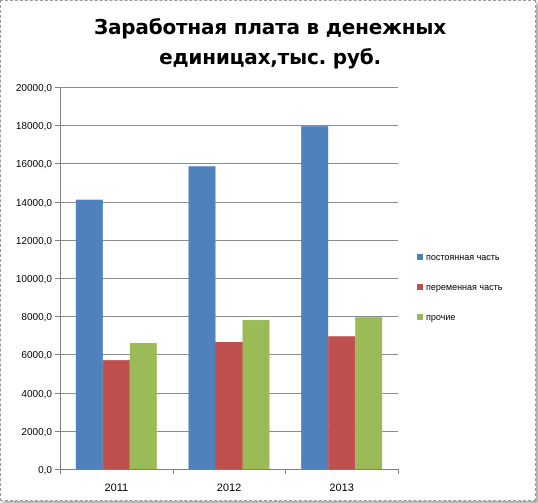 Image resolution: width=538 pixels, height=503 pixels. Describe the element at coordinates (34, 164) in the screenshot. I see `y-tick-label: 16000,0` at that location.